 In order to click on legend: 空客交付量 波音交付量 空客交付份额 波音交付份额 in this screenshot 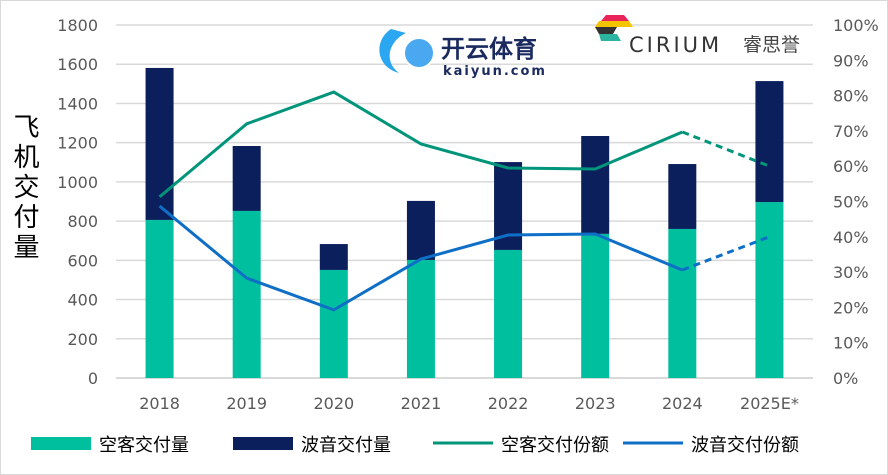, I will do `click(415, 445)`.